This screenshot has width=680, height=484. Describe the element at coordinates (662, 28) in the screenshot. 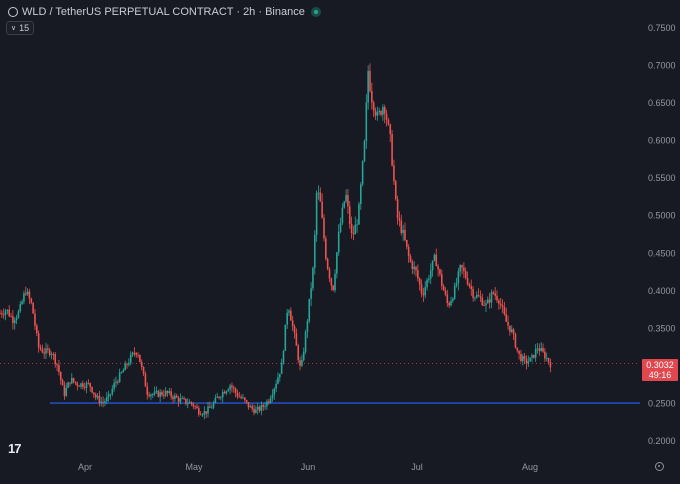

I see `price-tick-label: 0.7500` at that location.